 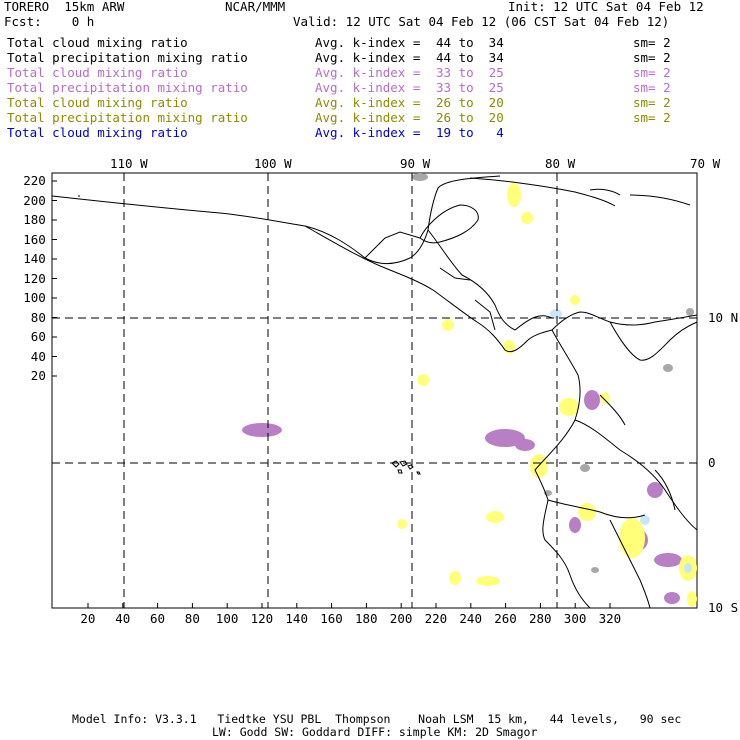 I want to click on x-tick-label: 320, so click(x=610, y=618).